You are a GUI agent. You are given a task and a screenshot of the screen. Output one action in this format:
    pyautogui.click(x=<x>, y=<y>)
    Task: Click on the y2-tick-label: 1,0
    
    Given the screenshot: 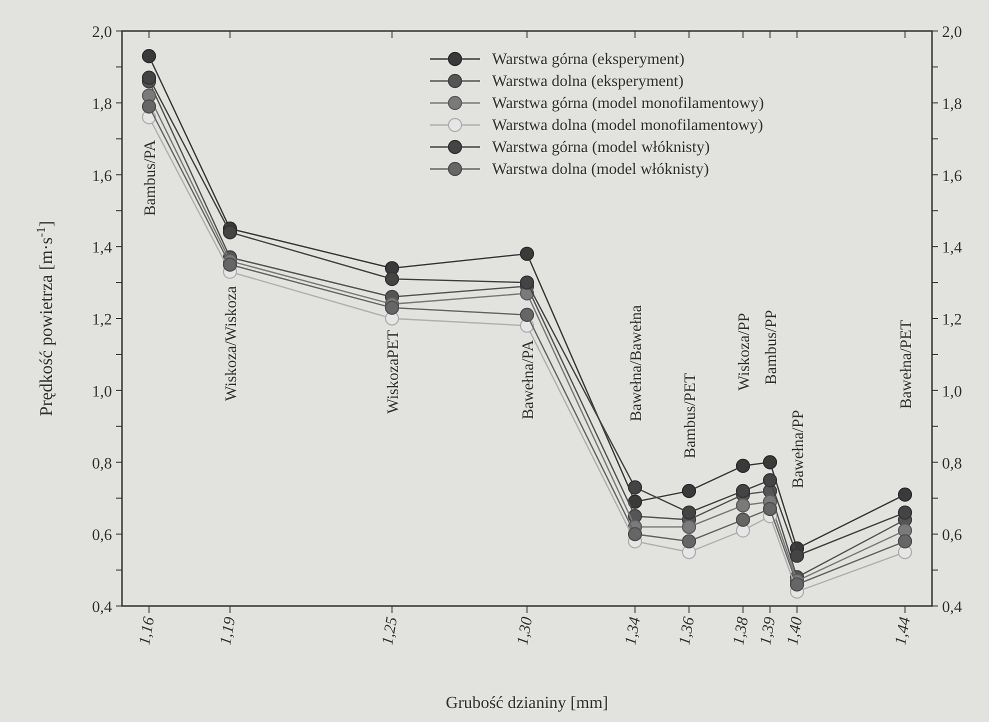 What is the action you would take?
    pyautogui.click(x=952, y=391)
    